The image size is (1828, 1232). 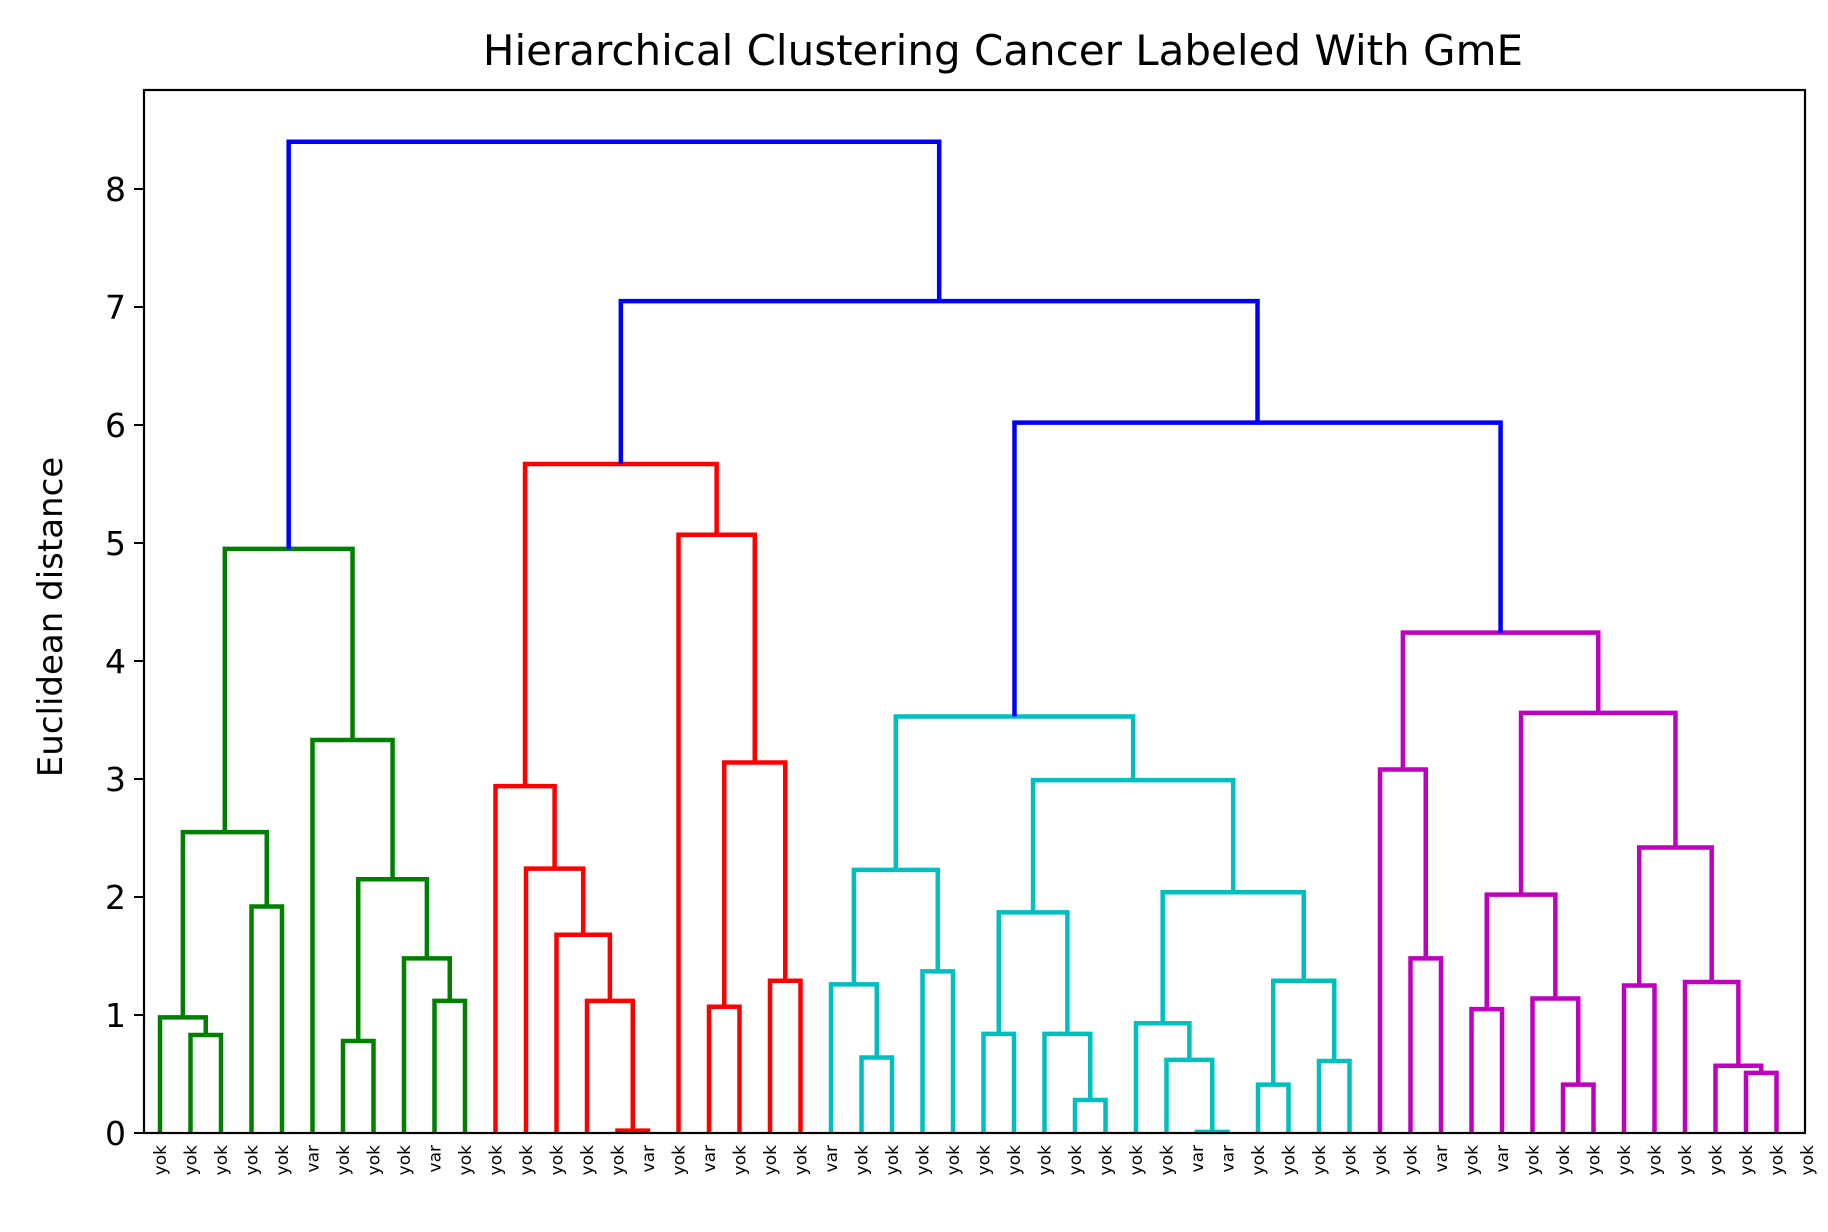 I want to click on y-tick-label: 8, so click(x=115, y=189).